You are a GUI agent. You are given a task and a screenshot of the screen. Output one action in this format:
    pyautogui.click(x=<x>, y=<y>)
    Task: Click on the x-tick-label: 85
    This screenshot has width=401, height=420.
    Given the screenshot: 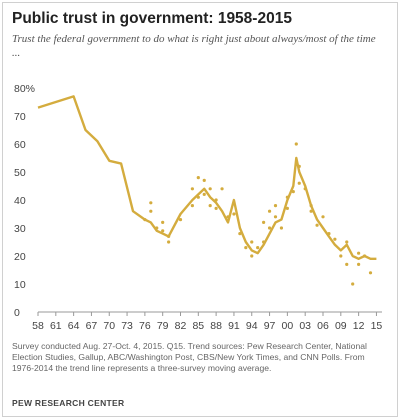 What is the action you would take?
    pyautogui.click(x=198, y=326)
    